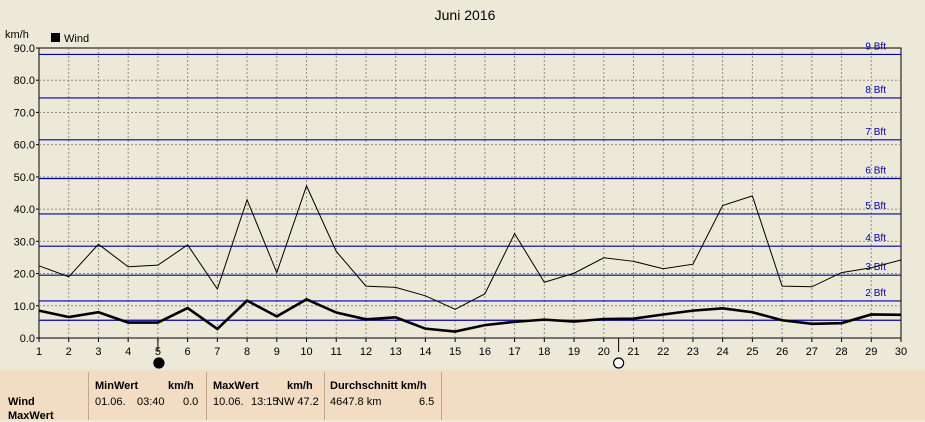 This screenshot has width=925, height=422. Describe the element at coordinates (181, 386) in the screenshot. I see `header-min-unit: km/h` at that location.